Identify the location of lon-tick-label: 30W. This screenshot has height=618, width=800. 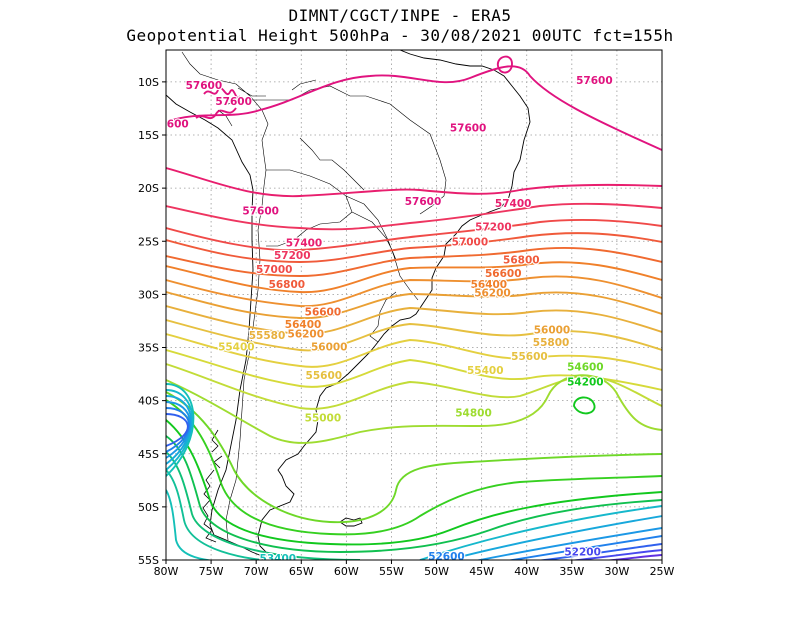
(616, 571).